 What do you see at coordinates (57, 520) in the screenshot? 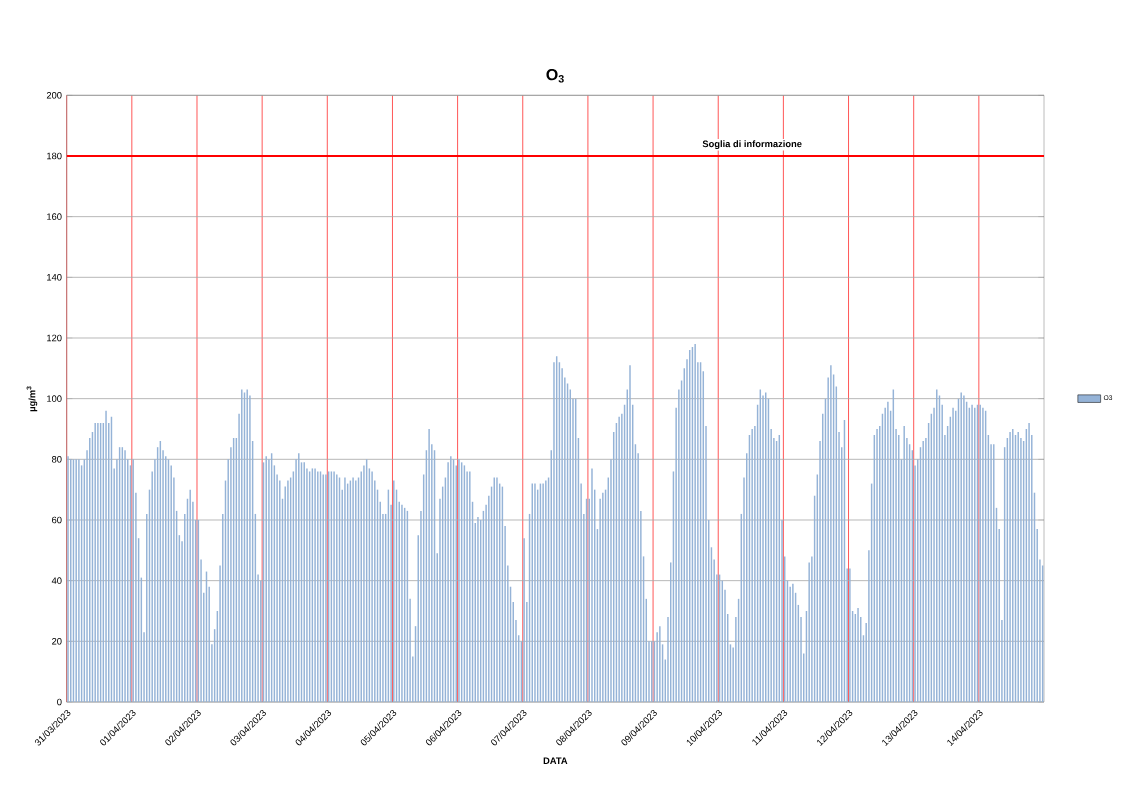
I see `y-tick-label: 60` at bounding box center [57, 520].